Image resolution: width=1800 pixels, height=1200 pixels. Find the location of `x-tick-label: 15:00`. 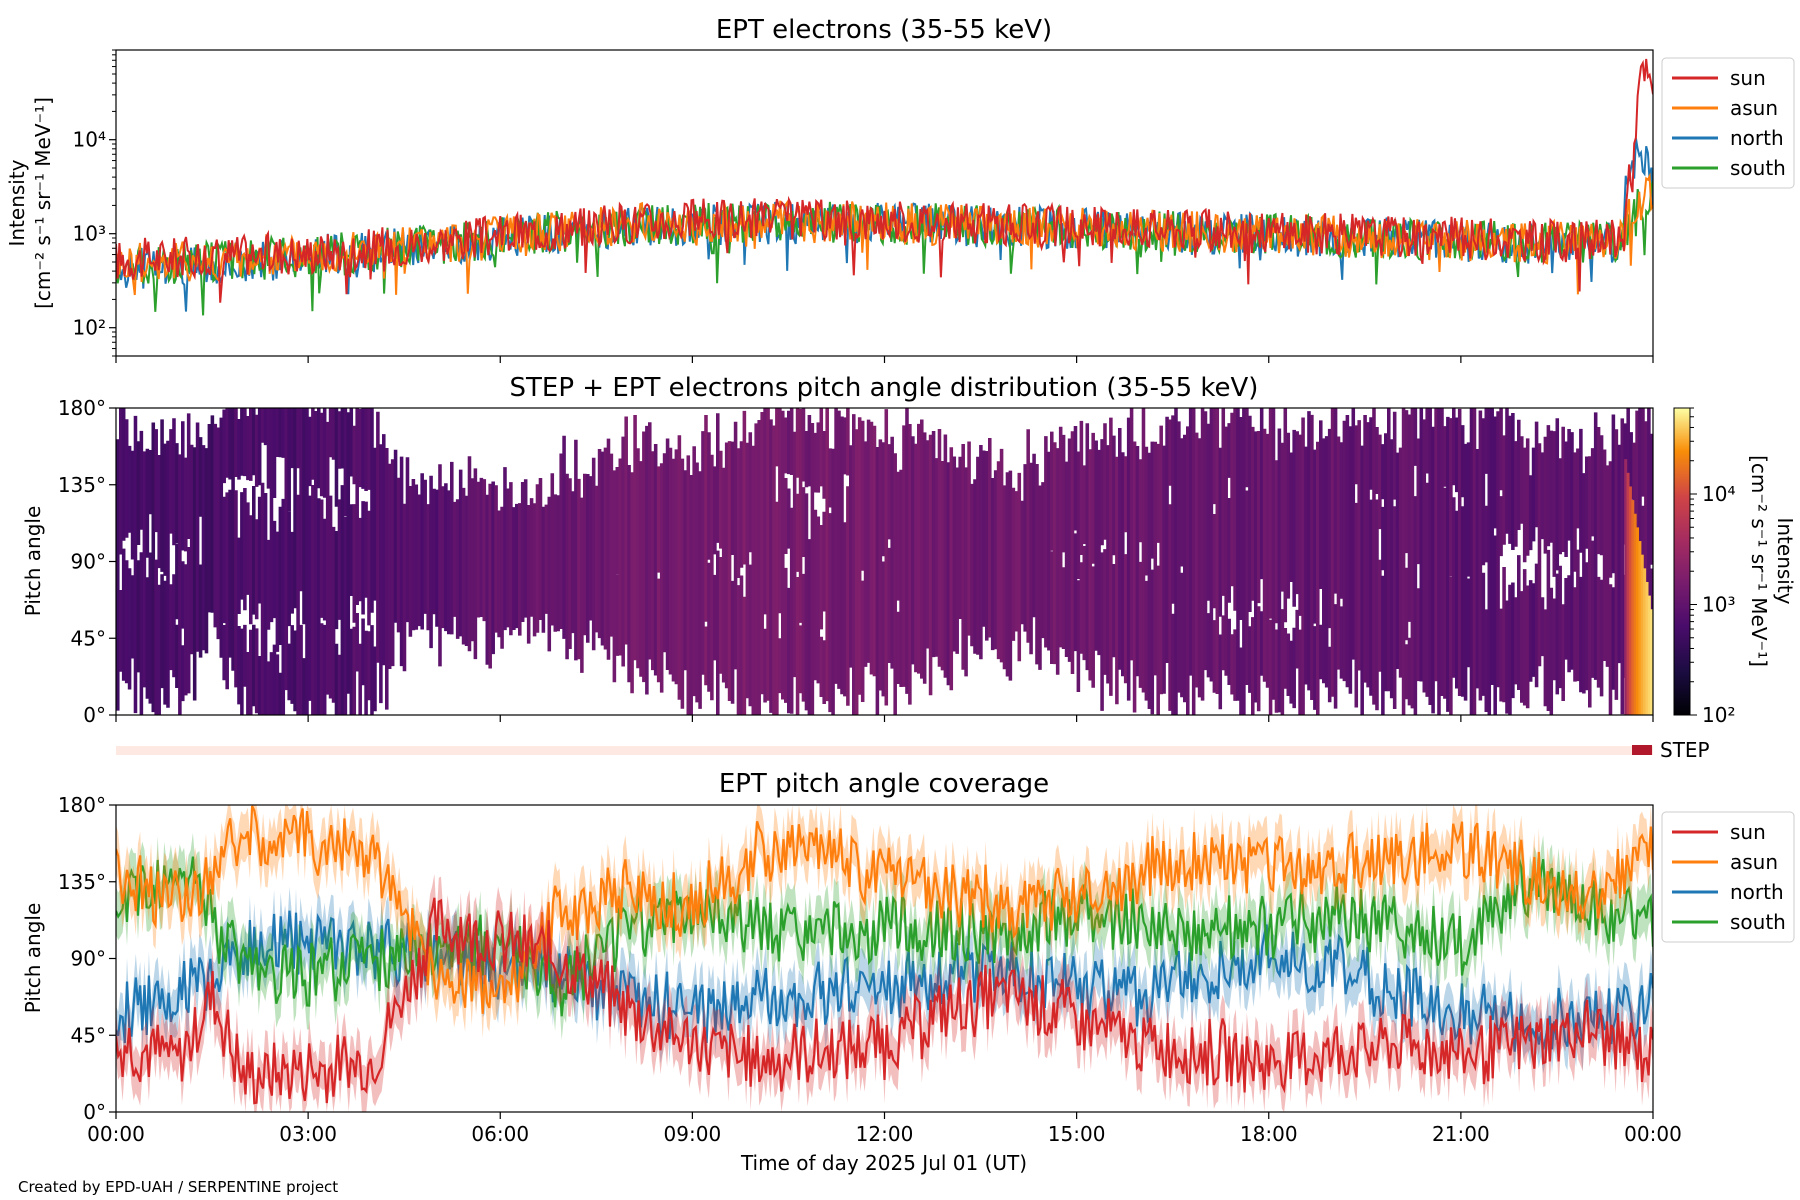

x-tick-label: 15:00 is located at coordinates (1077, 1134).